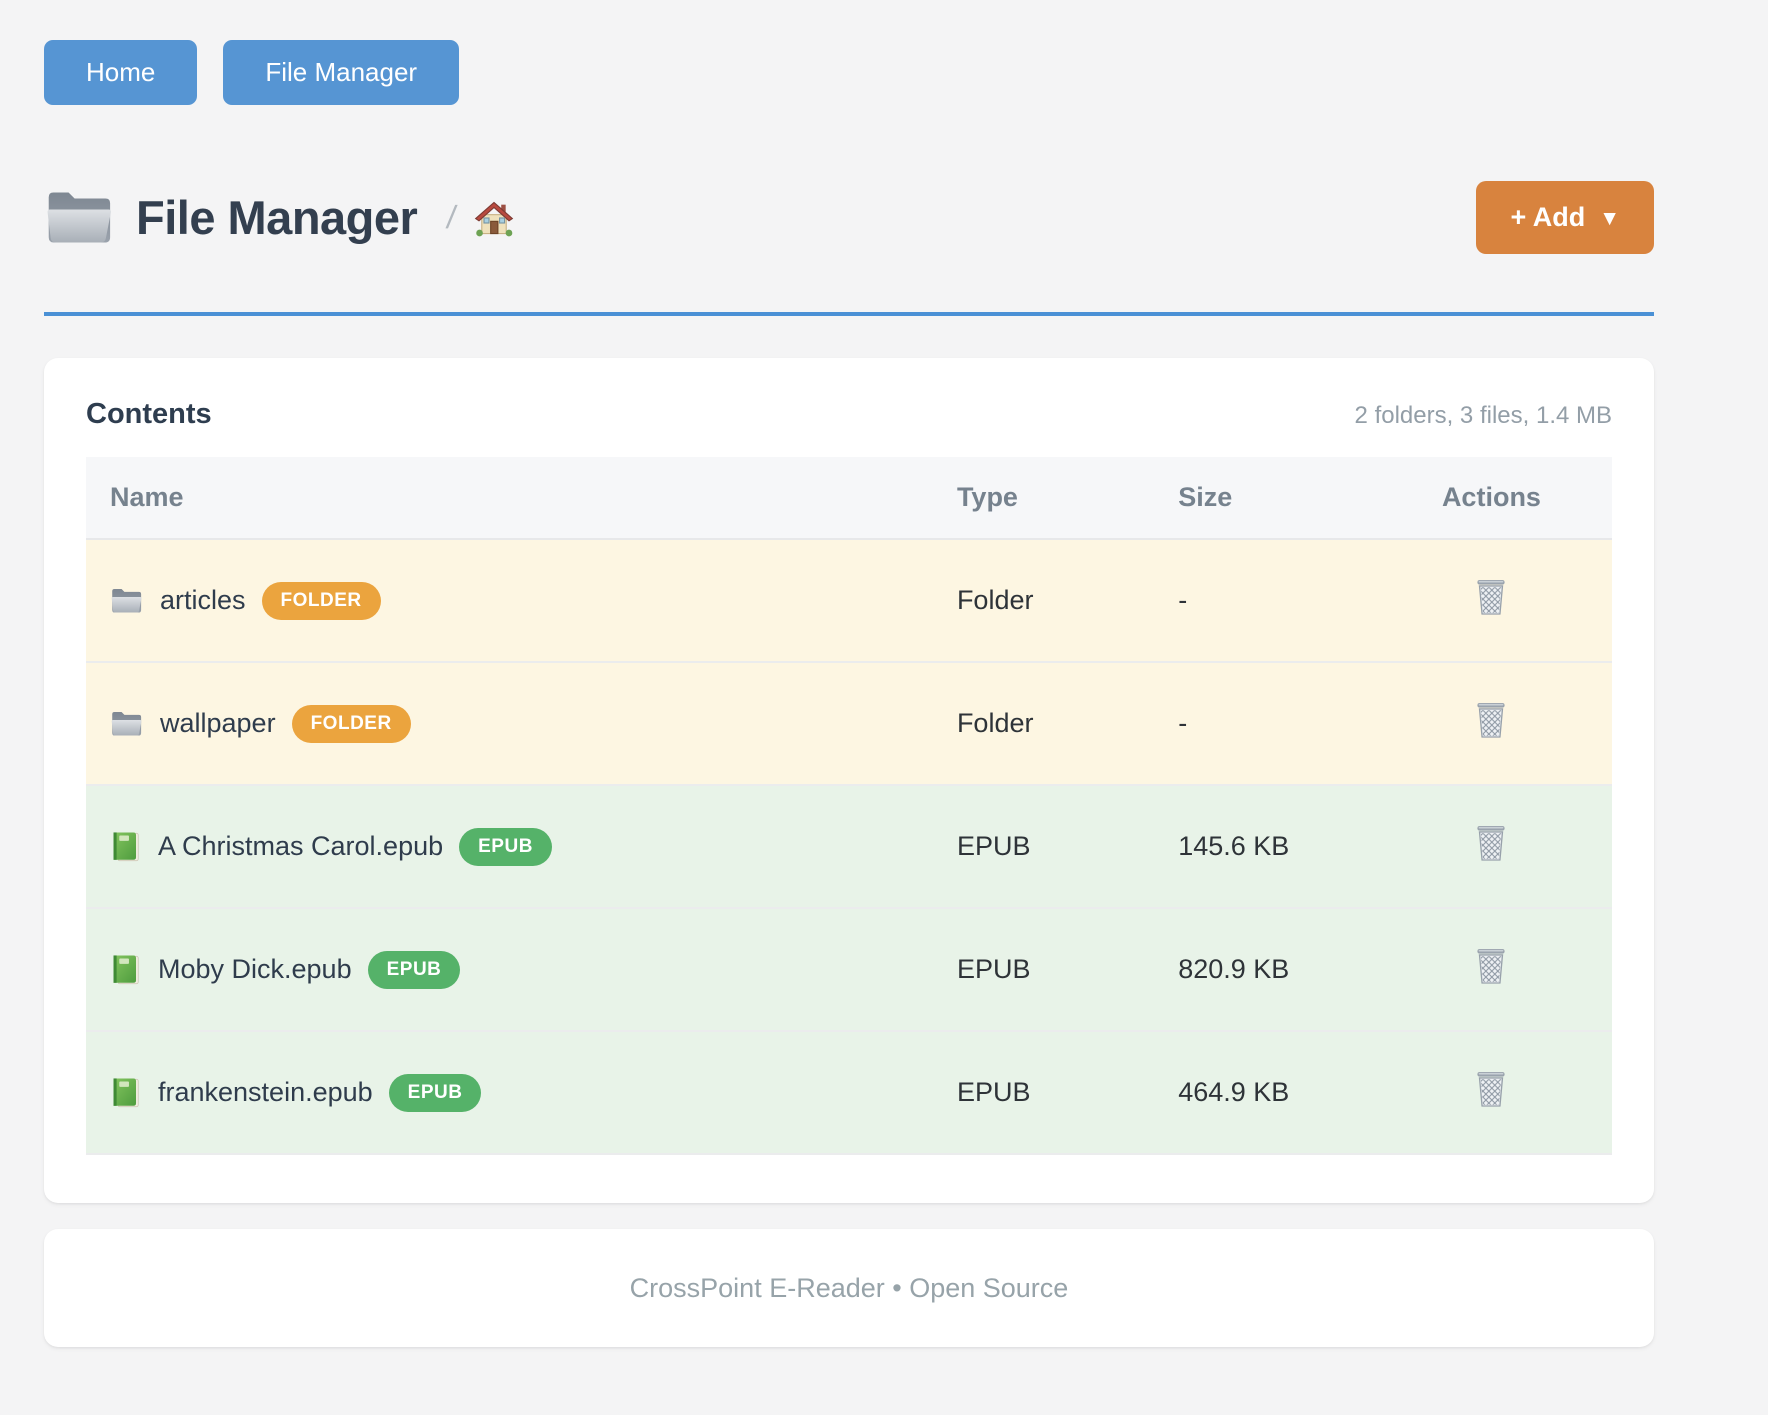  What do you see at coordinates (1491, 498) in the screenshot?
I see `column-header-actions: Actions` at bounding box center [1491, 498].